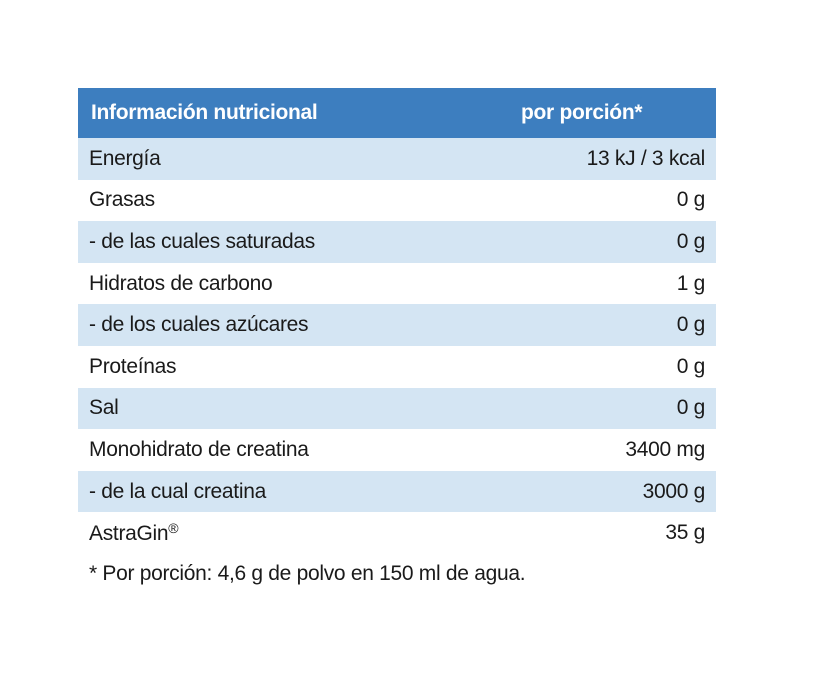 The image size is (824, 698). Describe the element at coordinates (397, 367) in the screenshot. I see `table-row-protein: Proteínas 0 g` at that location.